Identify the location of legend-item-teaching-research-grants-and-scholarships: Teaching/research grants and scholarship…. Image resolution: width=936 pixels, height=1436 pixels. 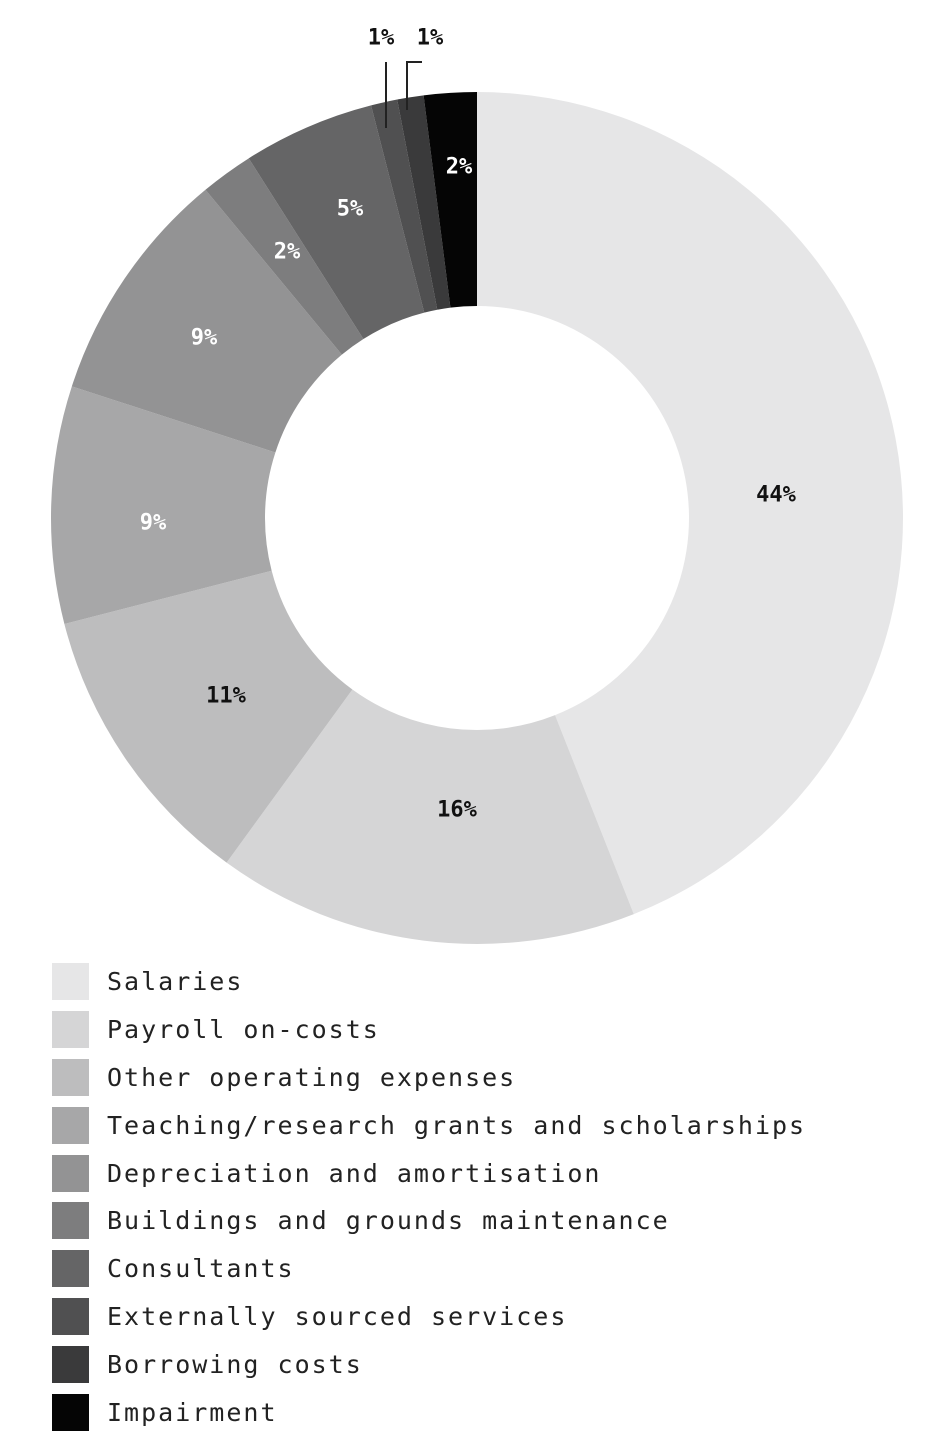
(429, 1125).